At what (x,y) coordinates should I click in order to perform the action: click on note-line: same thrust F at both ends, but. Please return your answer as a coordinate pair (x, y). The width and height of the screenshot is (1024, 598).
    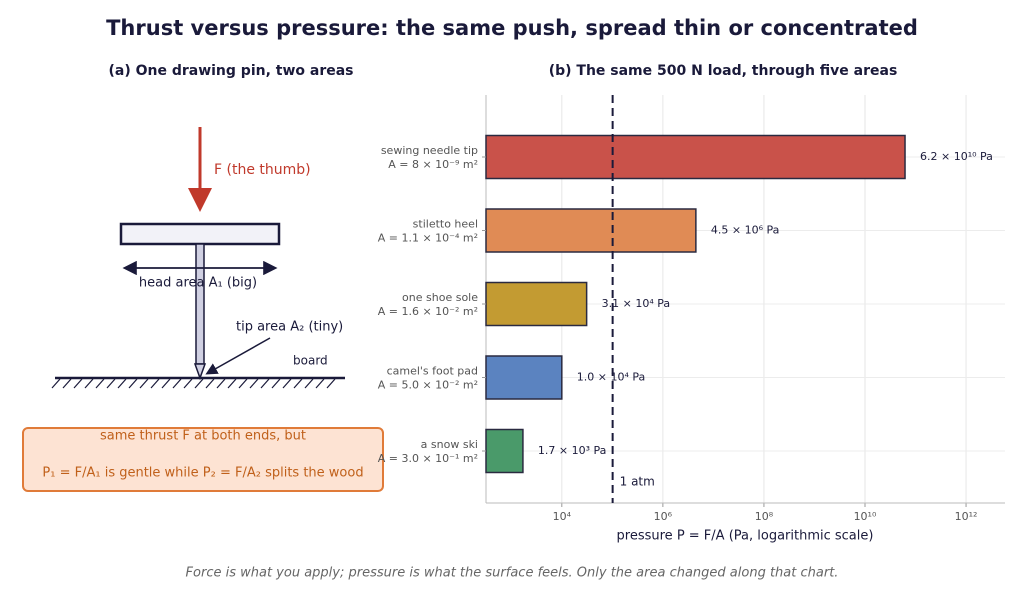
    Looking at the image, I should click on (203, 436).